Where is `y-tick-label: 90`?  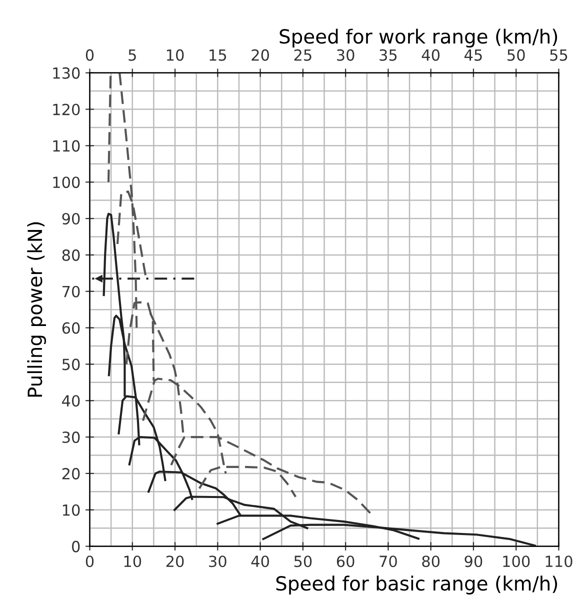
y-tick-label: 90 is located at coordinates (71, 218).